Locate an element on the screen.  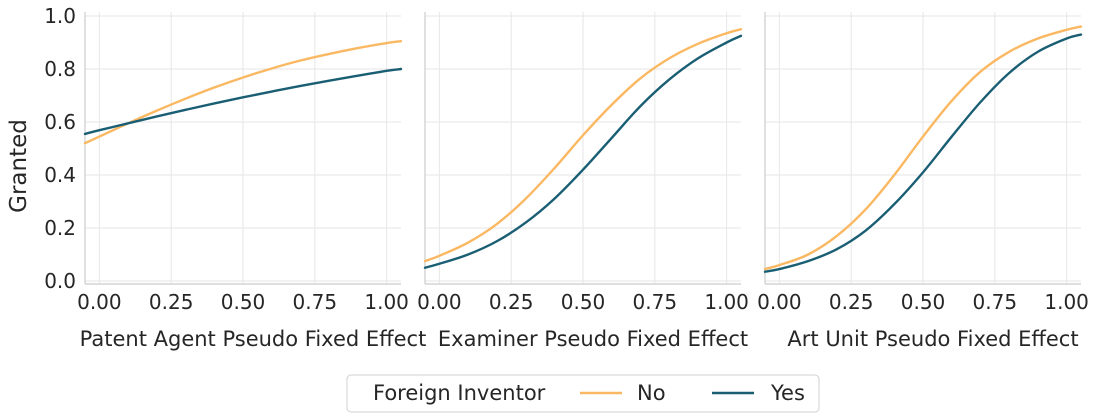
legend: Foreign Inventor No Yes is located at coordinates (583, 393).